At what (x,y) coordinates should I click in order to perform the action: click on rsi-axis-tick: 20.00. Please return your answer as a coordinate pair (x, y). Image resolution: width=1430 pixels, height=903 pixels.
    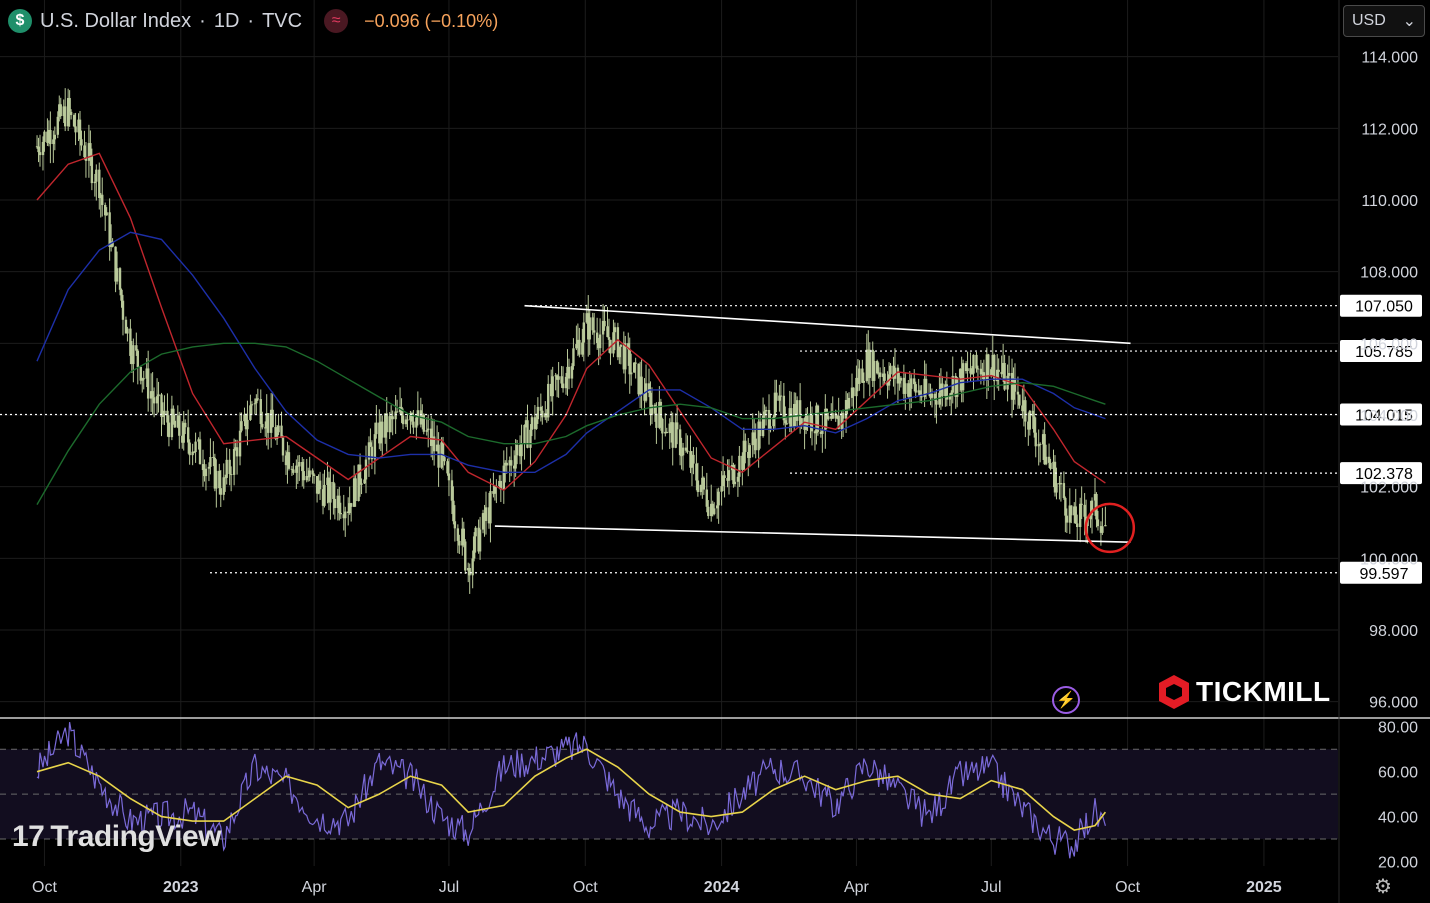
    Looking at the image, I should click on (1398, 863).